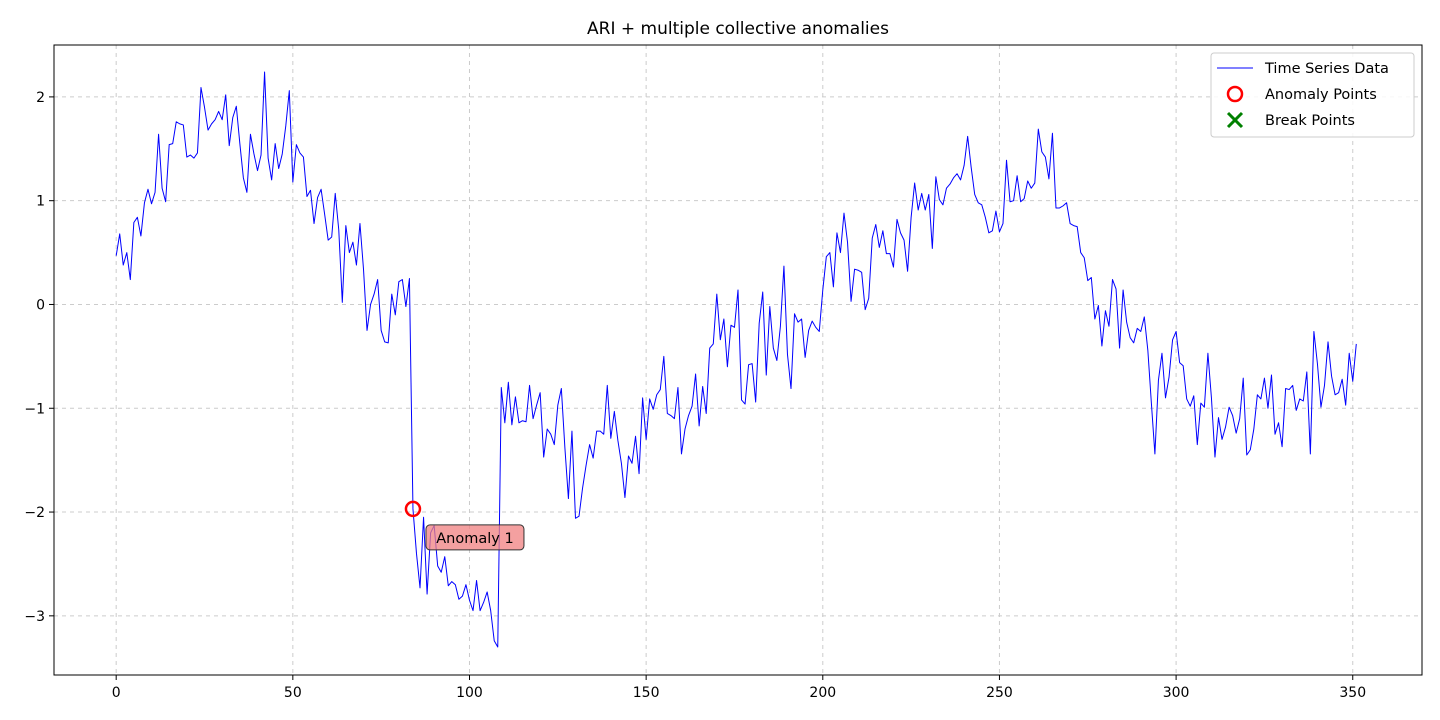 This screenshot has height=720, width=1440. I want to click on x-tick-label: 50, so click(293, 693).